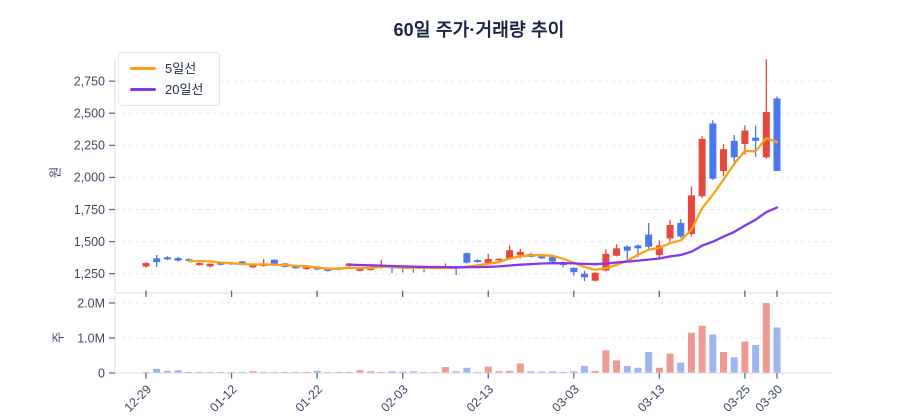  I want to click on date-tick-label: 02-13, so click(480, 398).